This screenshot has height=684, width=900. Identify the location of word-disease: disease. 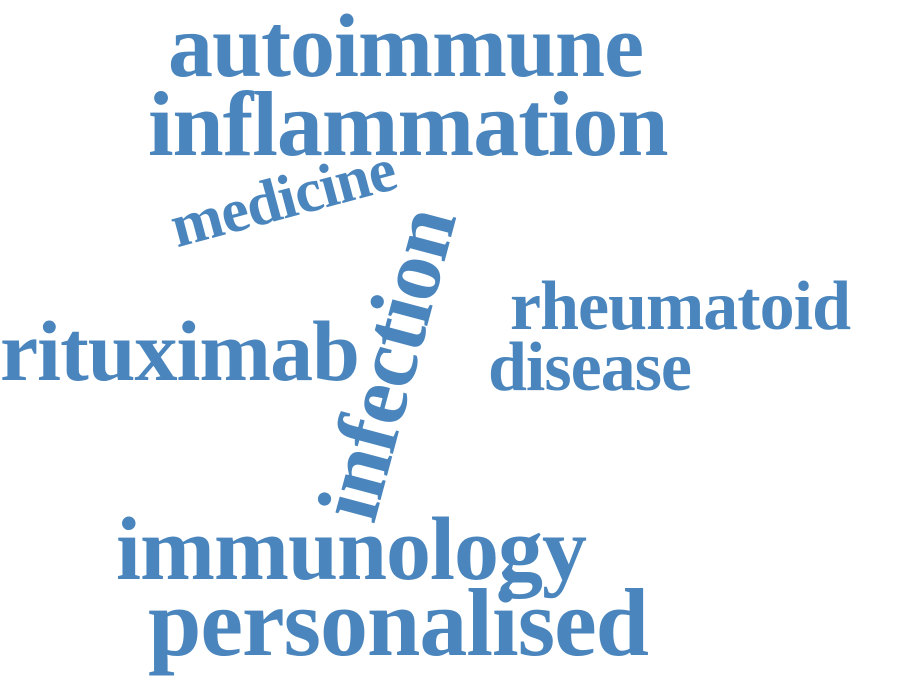
(590, 367).